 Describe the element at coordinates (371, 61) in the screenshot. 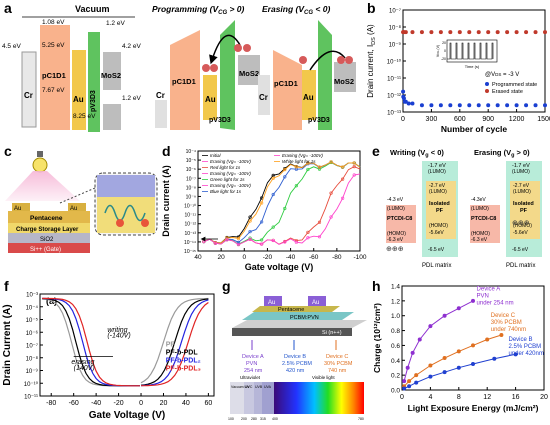

I see `y-axis-title: Drain current, IDS (A)` at that location.